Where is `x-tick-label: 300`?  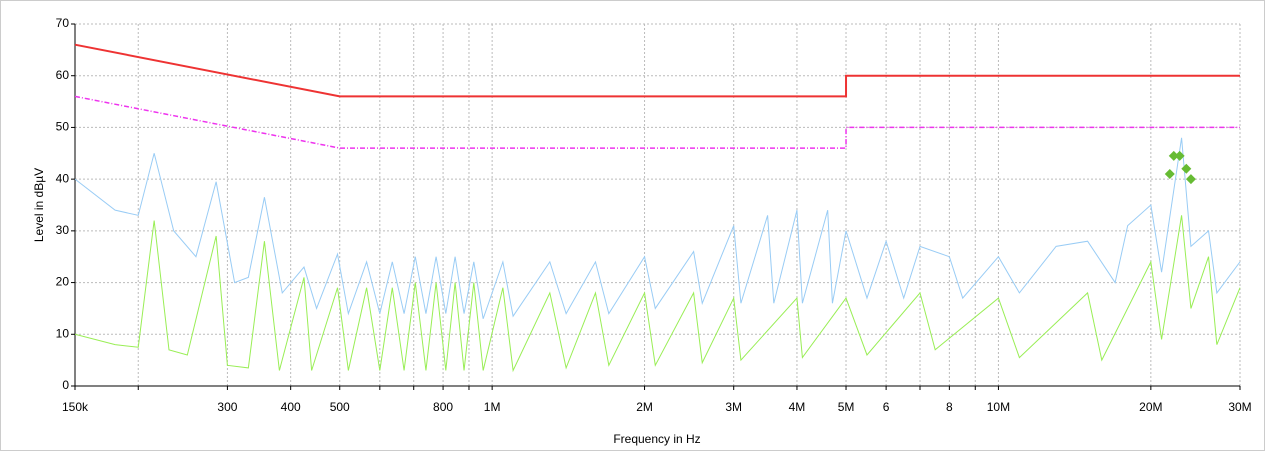
x-tick-label: 300 is located at coordinates (227, 407).